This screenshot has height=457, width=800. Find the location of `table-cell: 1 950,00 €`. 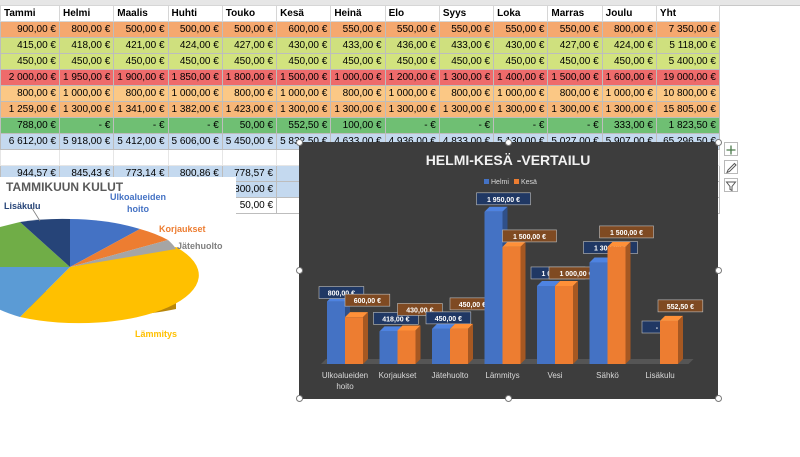

table-cell: 1 950,00 € is located at coordinates (86, 77).